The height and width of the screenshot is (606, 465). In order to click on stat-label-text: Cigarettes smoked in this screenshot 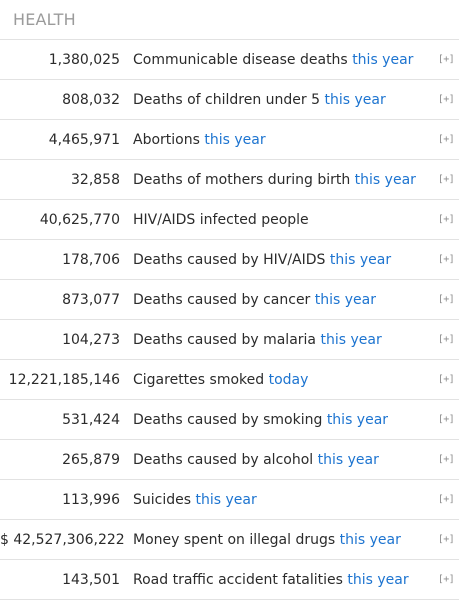, I will do `click(199, 379)`.